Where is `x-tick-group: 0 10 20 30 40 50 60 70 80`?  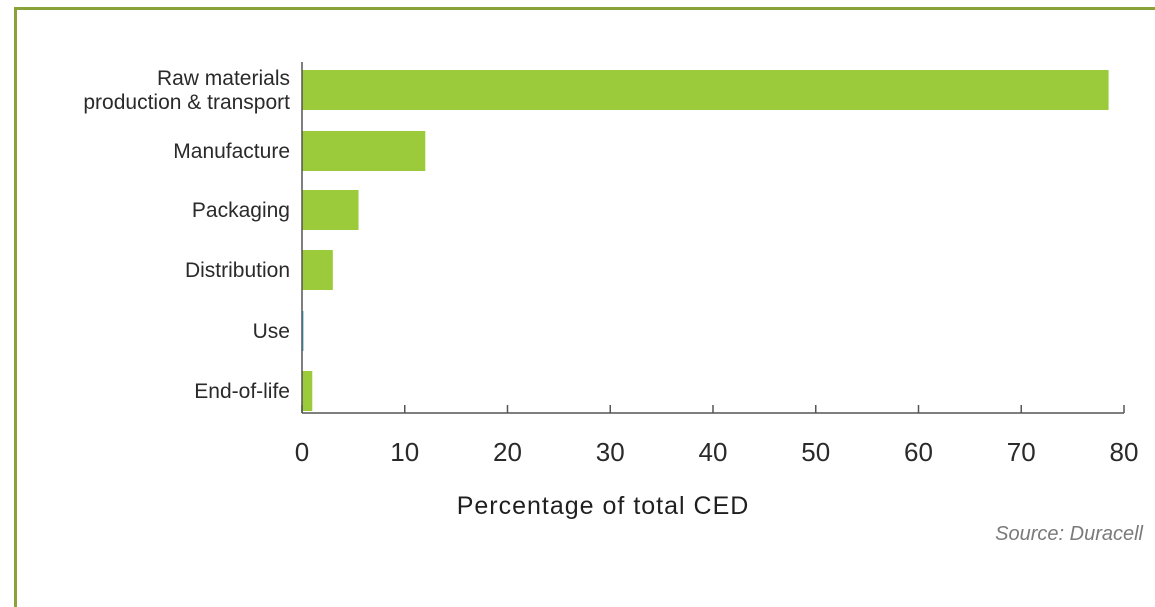
x-tick-group: 0 10 20 30 40 50 60 70 80 is located at coordinates (717, 436).